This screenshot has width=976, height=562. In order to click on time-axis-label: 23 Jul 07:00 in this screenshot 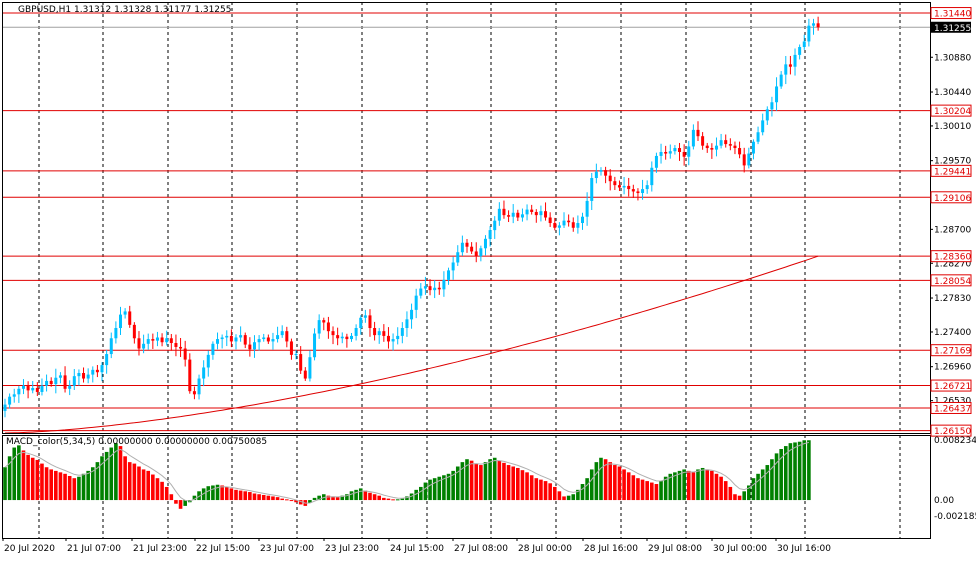, I will do `click(287, 549)`.